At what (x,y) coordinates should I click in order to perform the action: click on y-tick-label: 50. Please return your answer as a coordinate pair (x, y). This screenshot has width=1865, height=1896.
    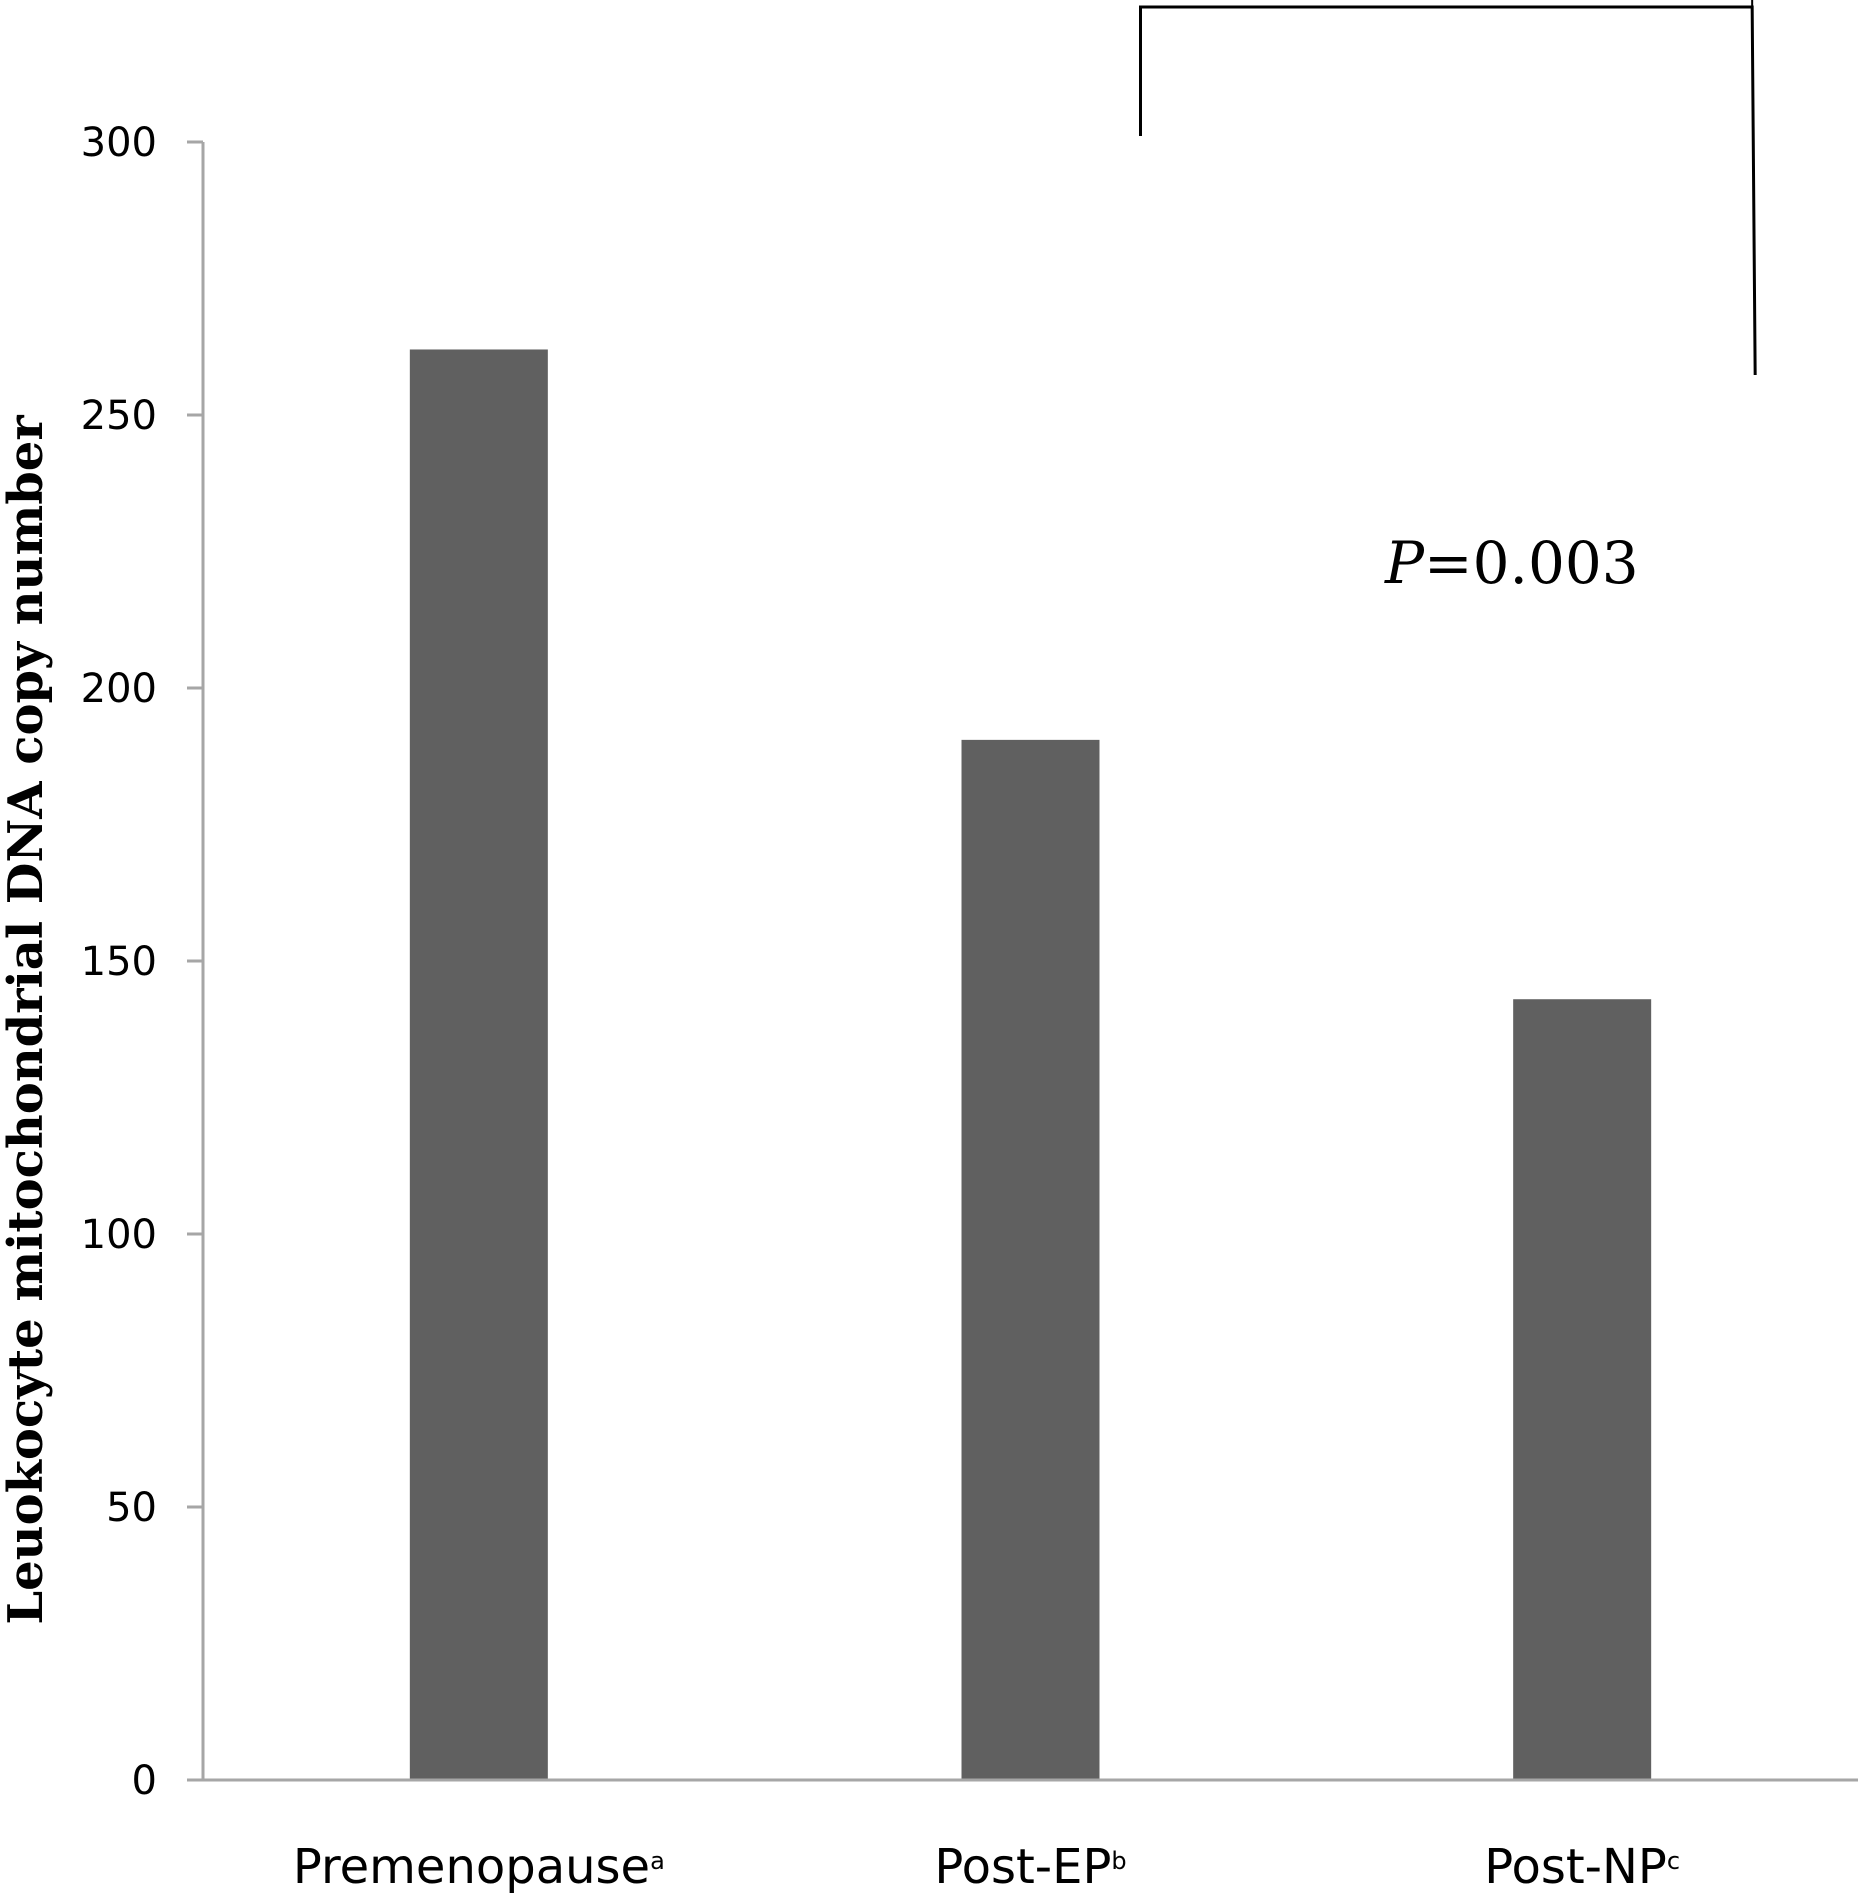
    Looking at the image, I should click on (131, 1508).